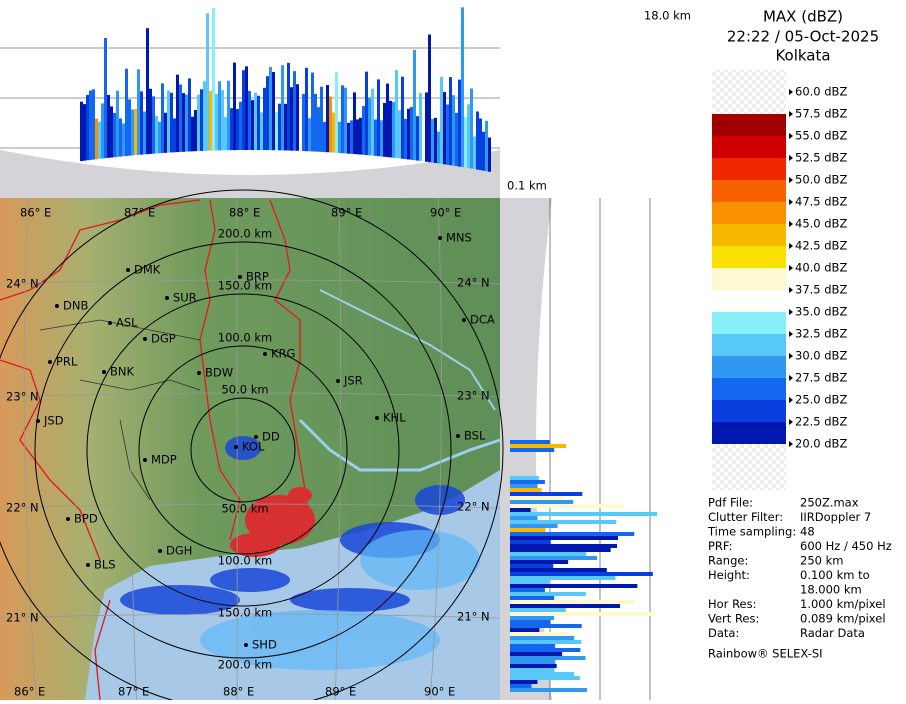  Describe the element at coordinates (730, 503) in the screenshot. I see `info-key: Pdf File:` at that location.